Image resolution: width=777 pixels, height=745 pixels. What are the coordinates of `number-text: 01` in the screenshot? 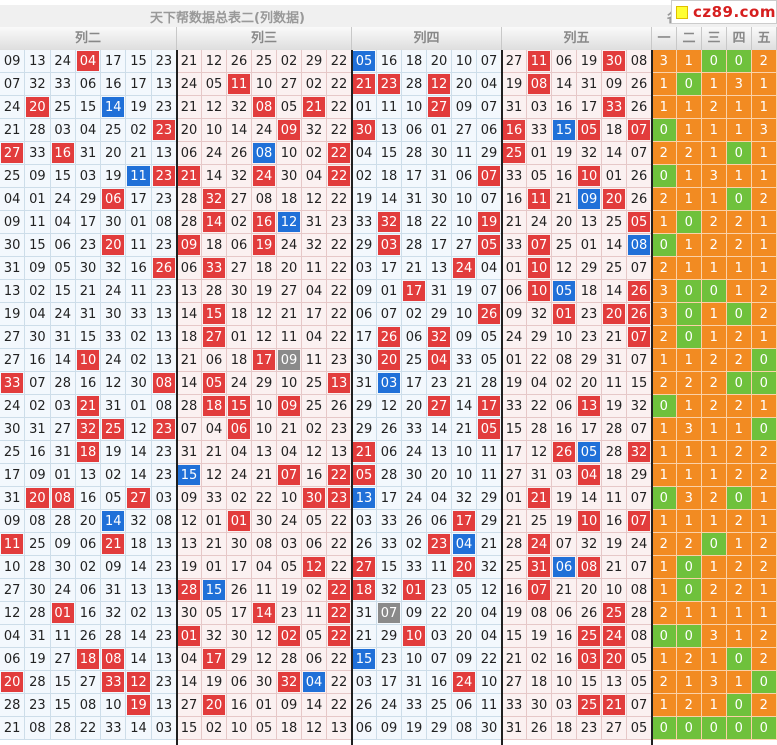 It's located at (439, 130).